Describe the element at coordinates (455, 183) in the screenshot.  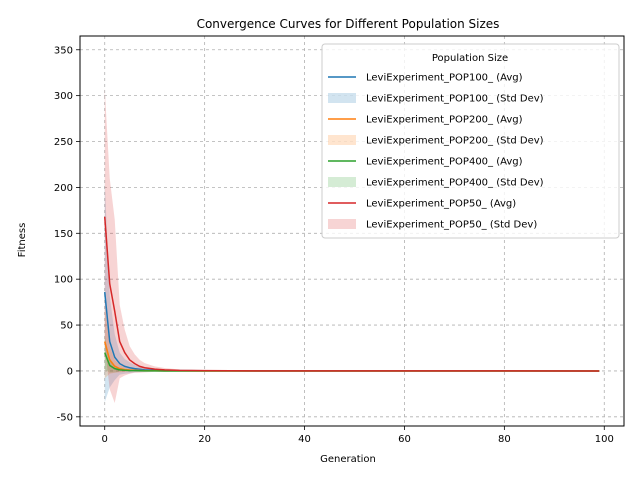
I see `legend-std-label: LeviExperiment_POP400_ (Std Dev)` at that location.